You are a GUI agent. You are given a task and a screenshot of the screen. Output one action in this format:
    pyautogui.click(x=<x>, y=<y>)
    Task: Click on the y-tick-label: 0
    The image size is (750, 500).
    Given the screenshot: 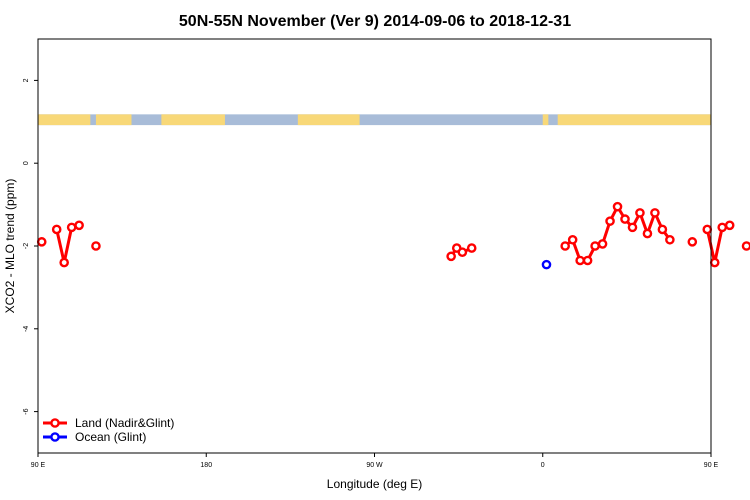 What is the action you would take?
    pyautogui.click(x=26, y=163)
    